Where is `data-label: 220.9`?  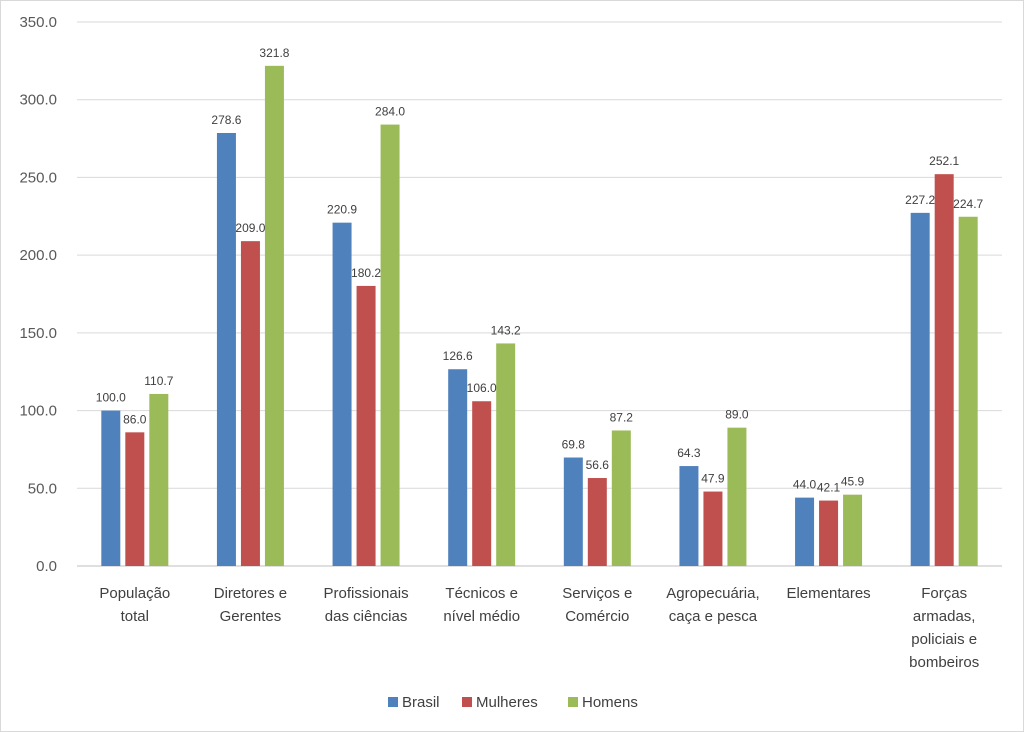 data-label: 220.9 is located at coordinates (342, 210).